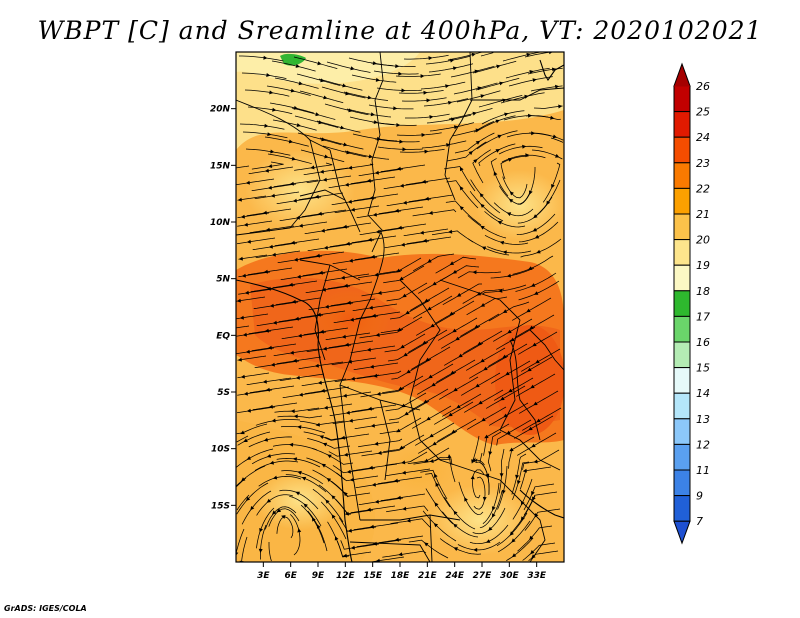 This screenshot has height=618, width=800. I want to click on lat-tick-label: EQ, so click(223, 336).